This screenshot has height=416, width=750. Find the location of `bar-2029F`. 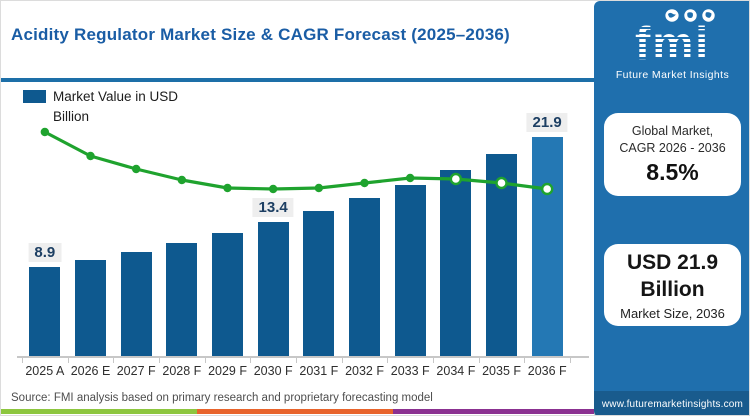

bar-2029F is located at coordinates (227, 294).